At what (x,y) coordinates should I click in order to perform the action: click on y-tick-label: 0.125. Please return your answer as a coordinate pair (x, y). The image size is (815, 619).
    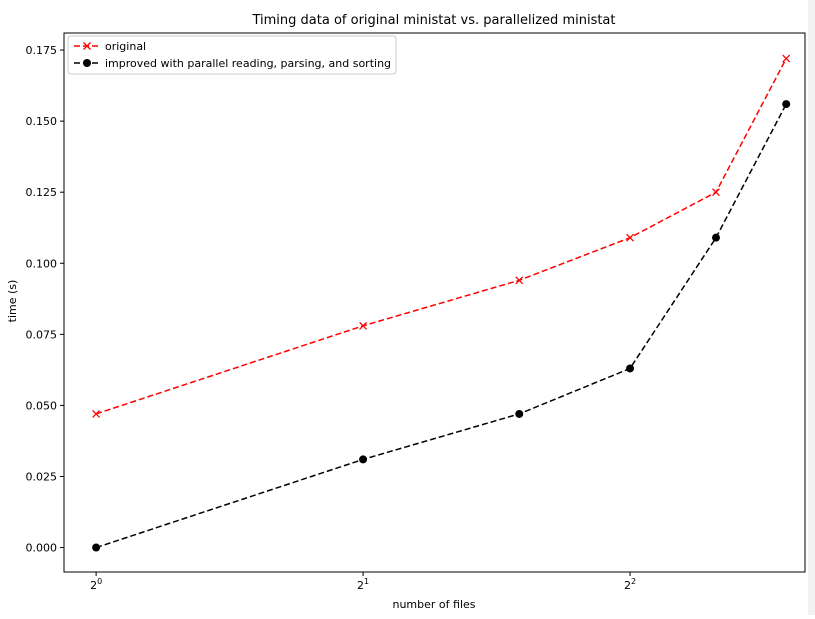
    Looking at the image, I should click on (42, 192).